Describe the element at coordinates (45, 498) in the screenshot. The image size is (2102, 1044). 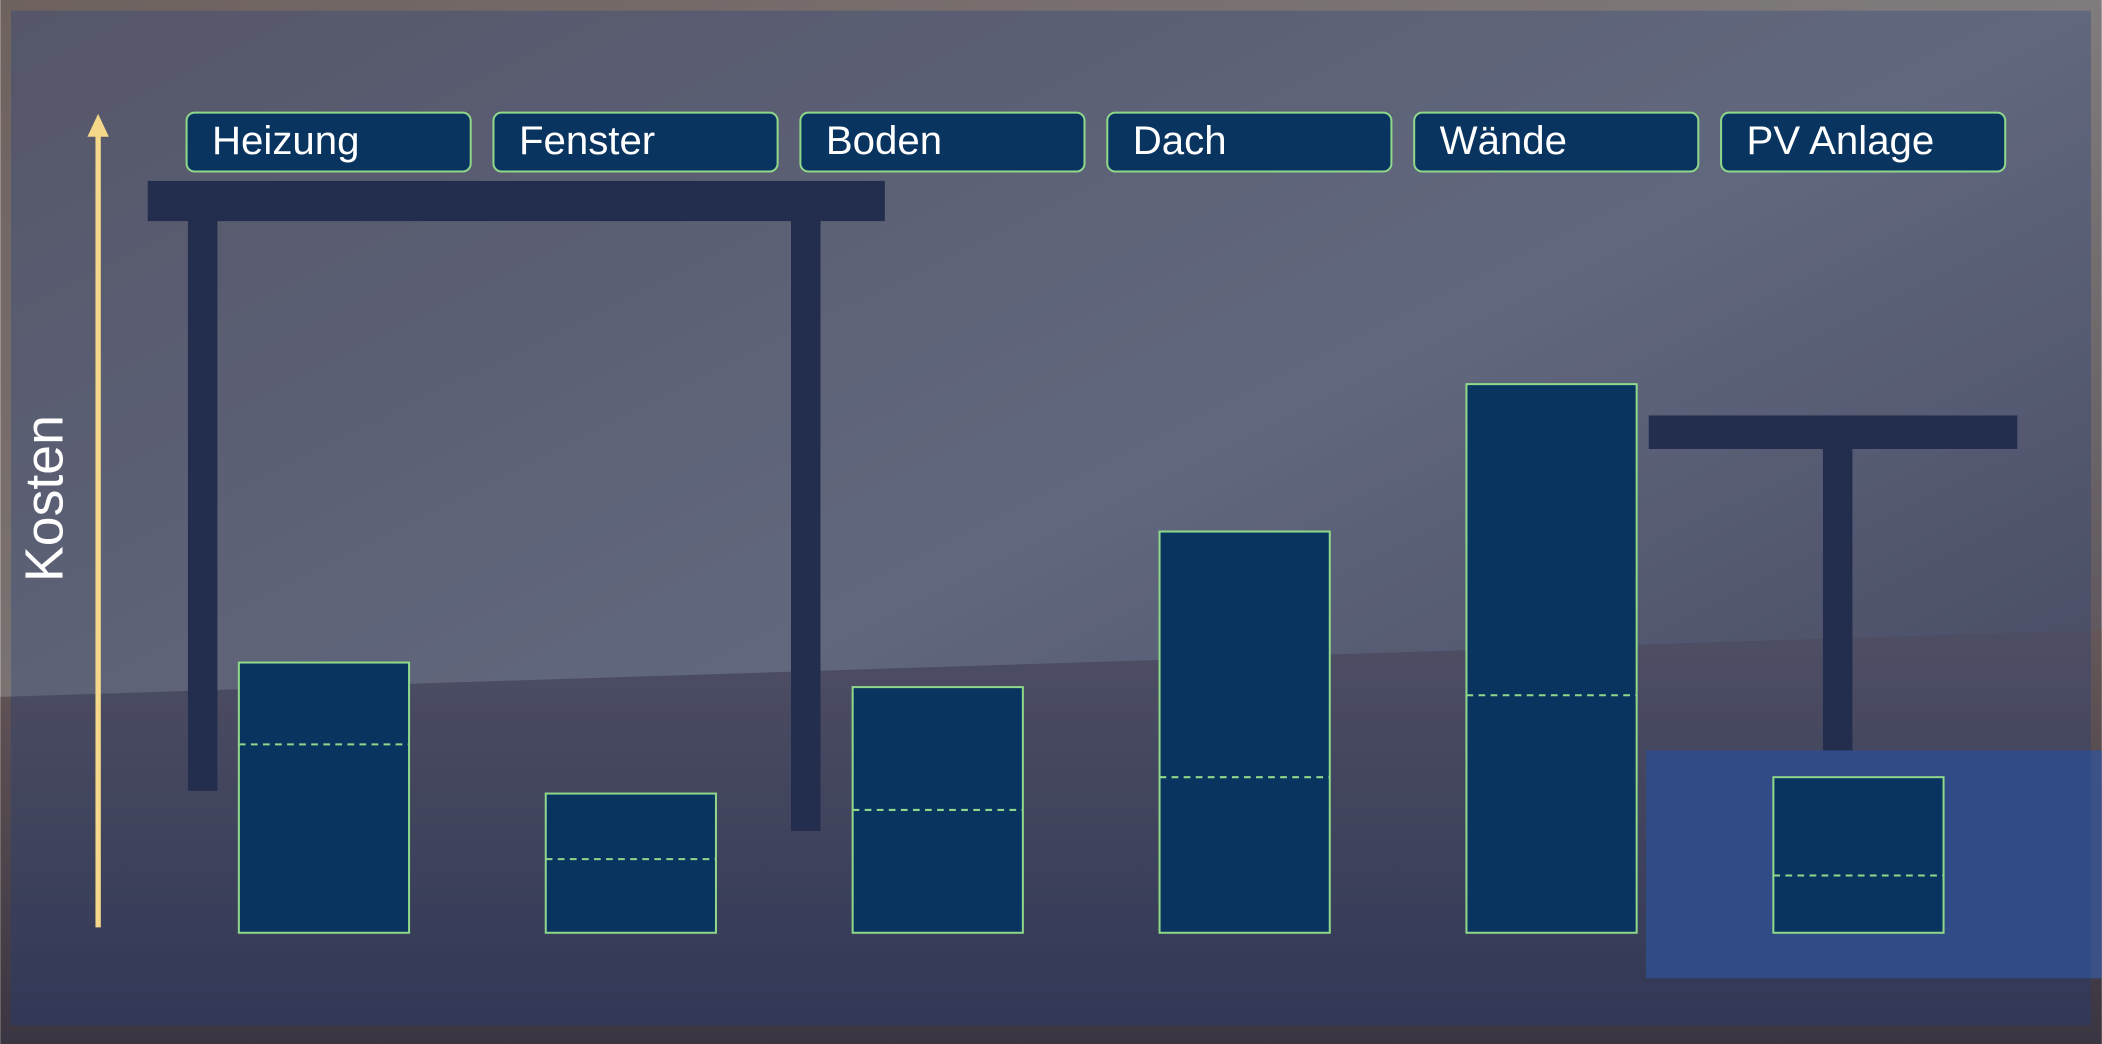
I see `y-axis-label: Kosten` at that location.